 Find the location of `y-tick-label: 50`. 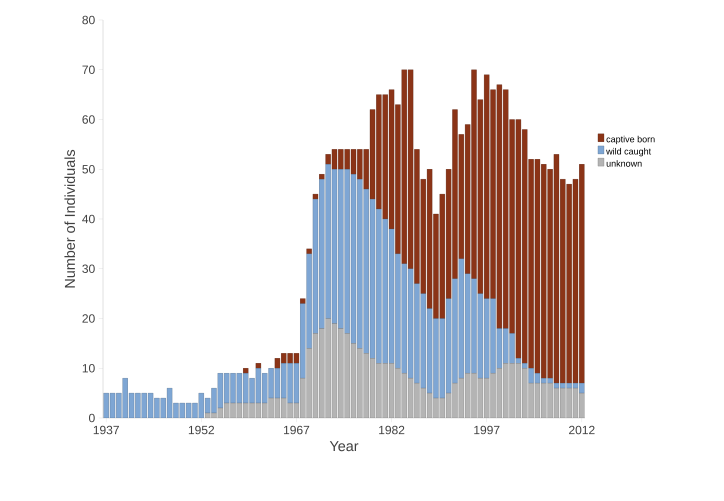

y-tick-label: 50 is located at coordinates (88, 169).